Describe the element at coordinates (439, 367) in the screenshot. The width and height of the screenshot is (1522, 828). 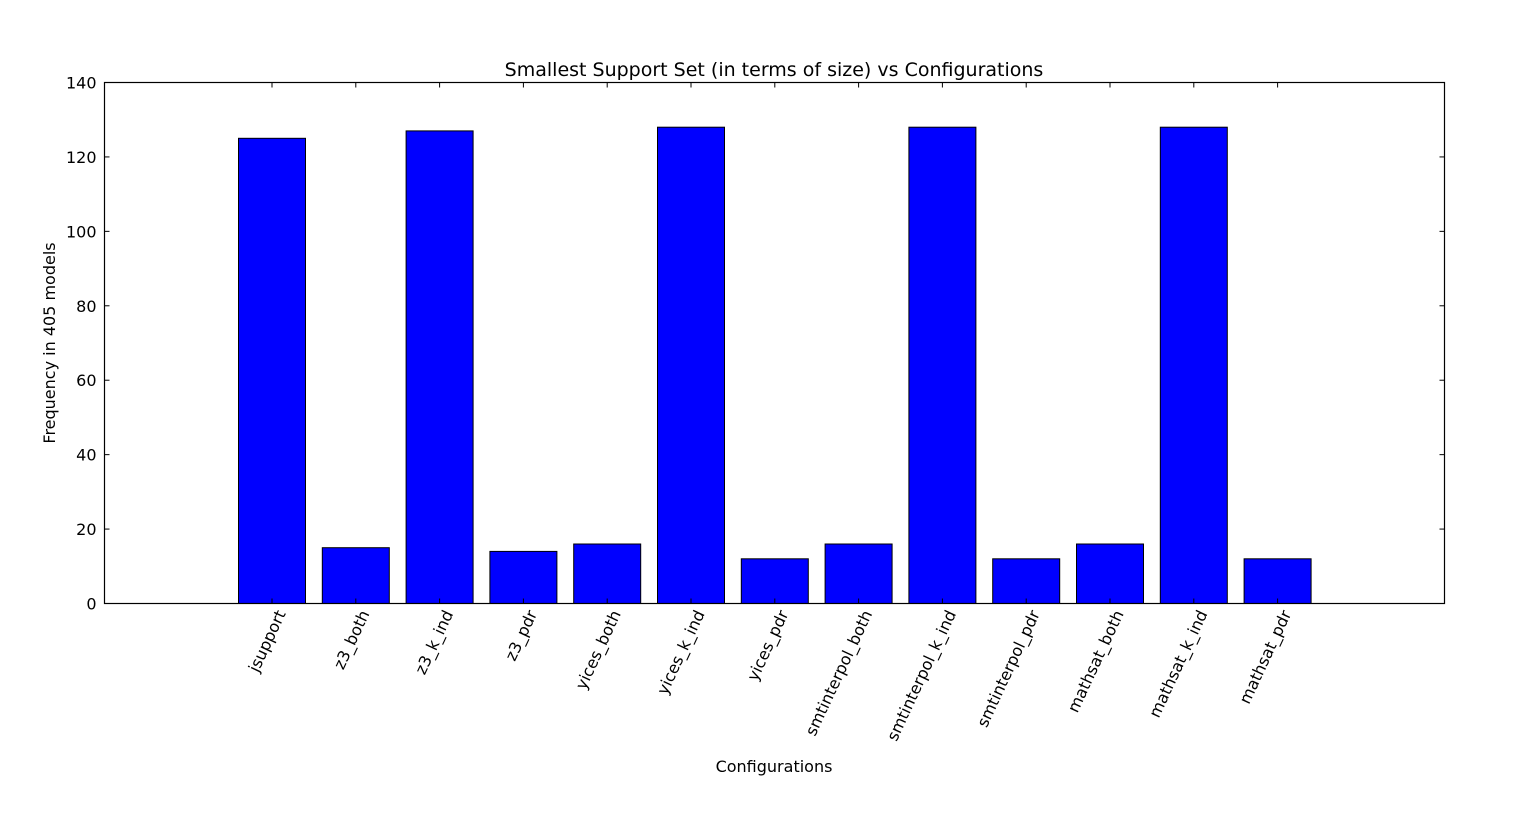
I see `bar-z3_k_ind` at that location.